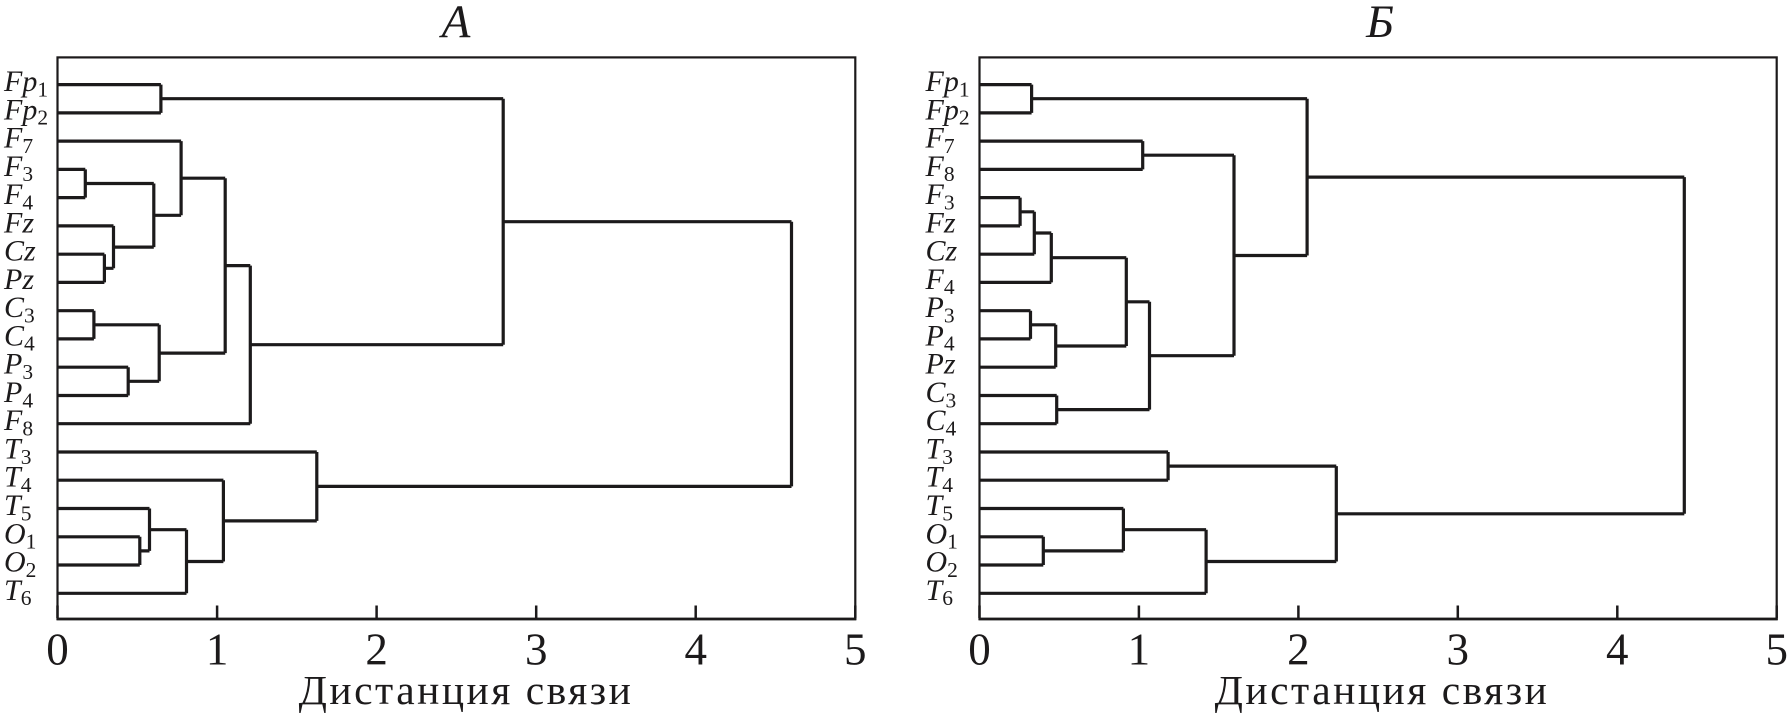  What do you see at coordinates (455, 24) in the screenshot?
I see `svg-text: А` at bounding box center [455, 24].